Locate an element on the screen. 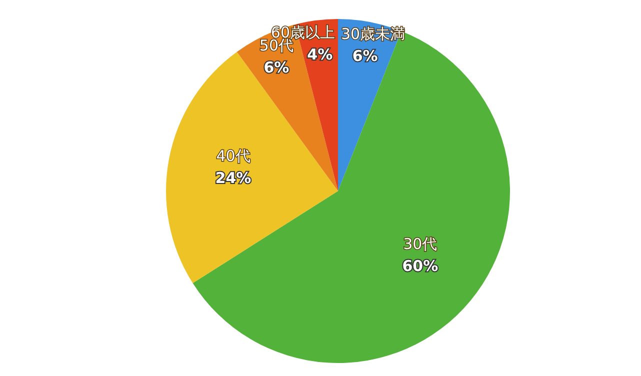 The height and width of the screenshot is (376, 641). data-label: 24% is located at coordinates (233, 178).